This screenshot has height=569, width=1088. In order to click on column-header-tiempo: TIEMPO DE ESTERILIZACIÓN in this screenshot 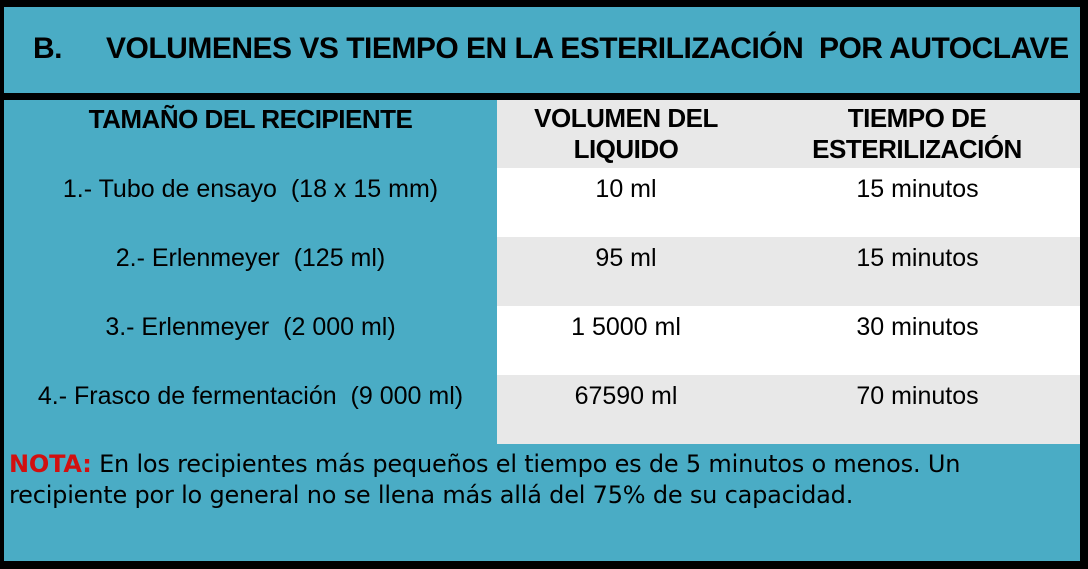, I will do `click(917, 133)`.